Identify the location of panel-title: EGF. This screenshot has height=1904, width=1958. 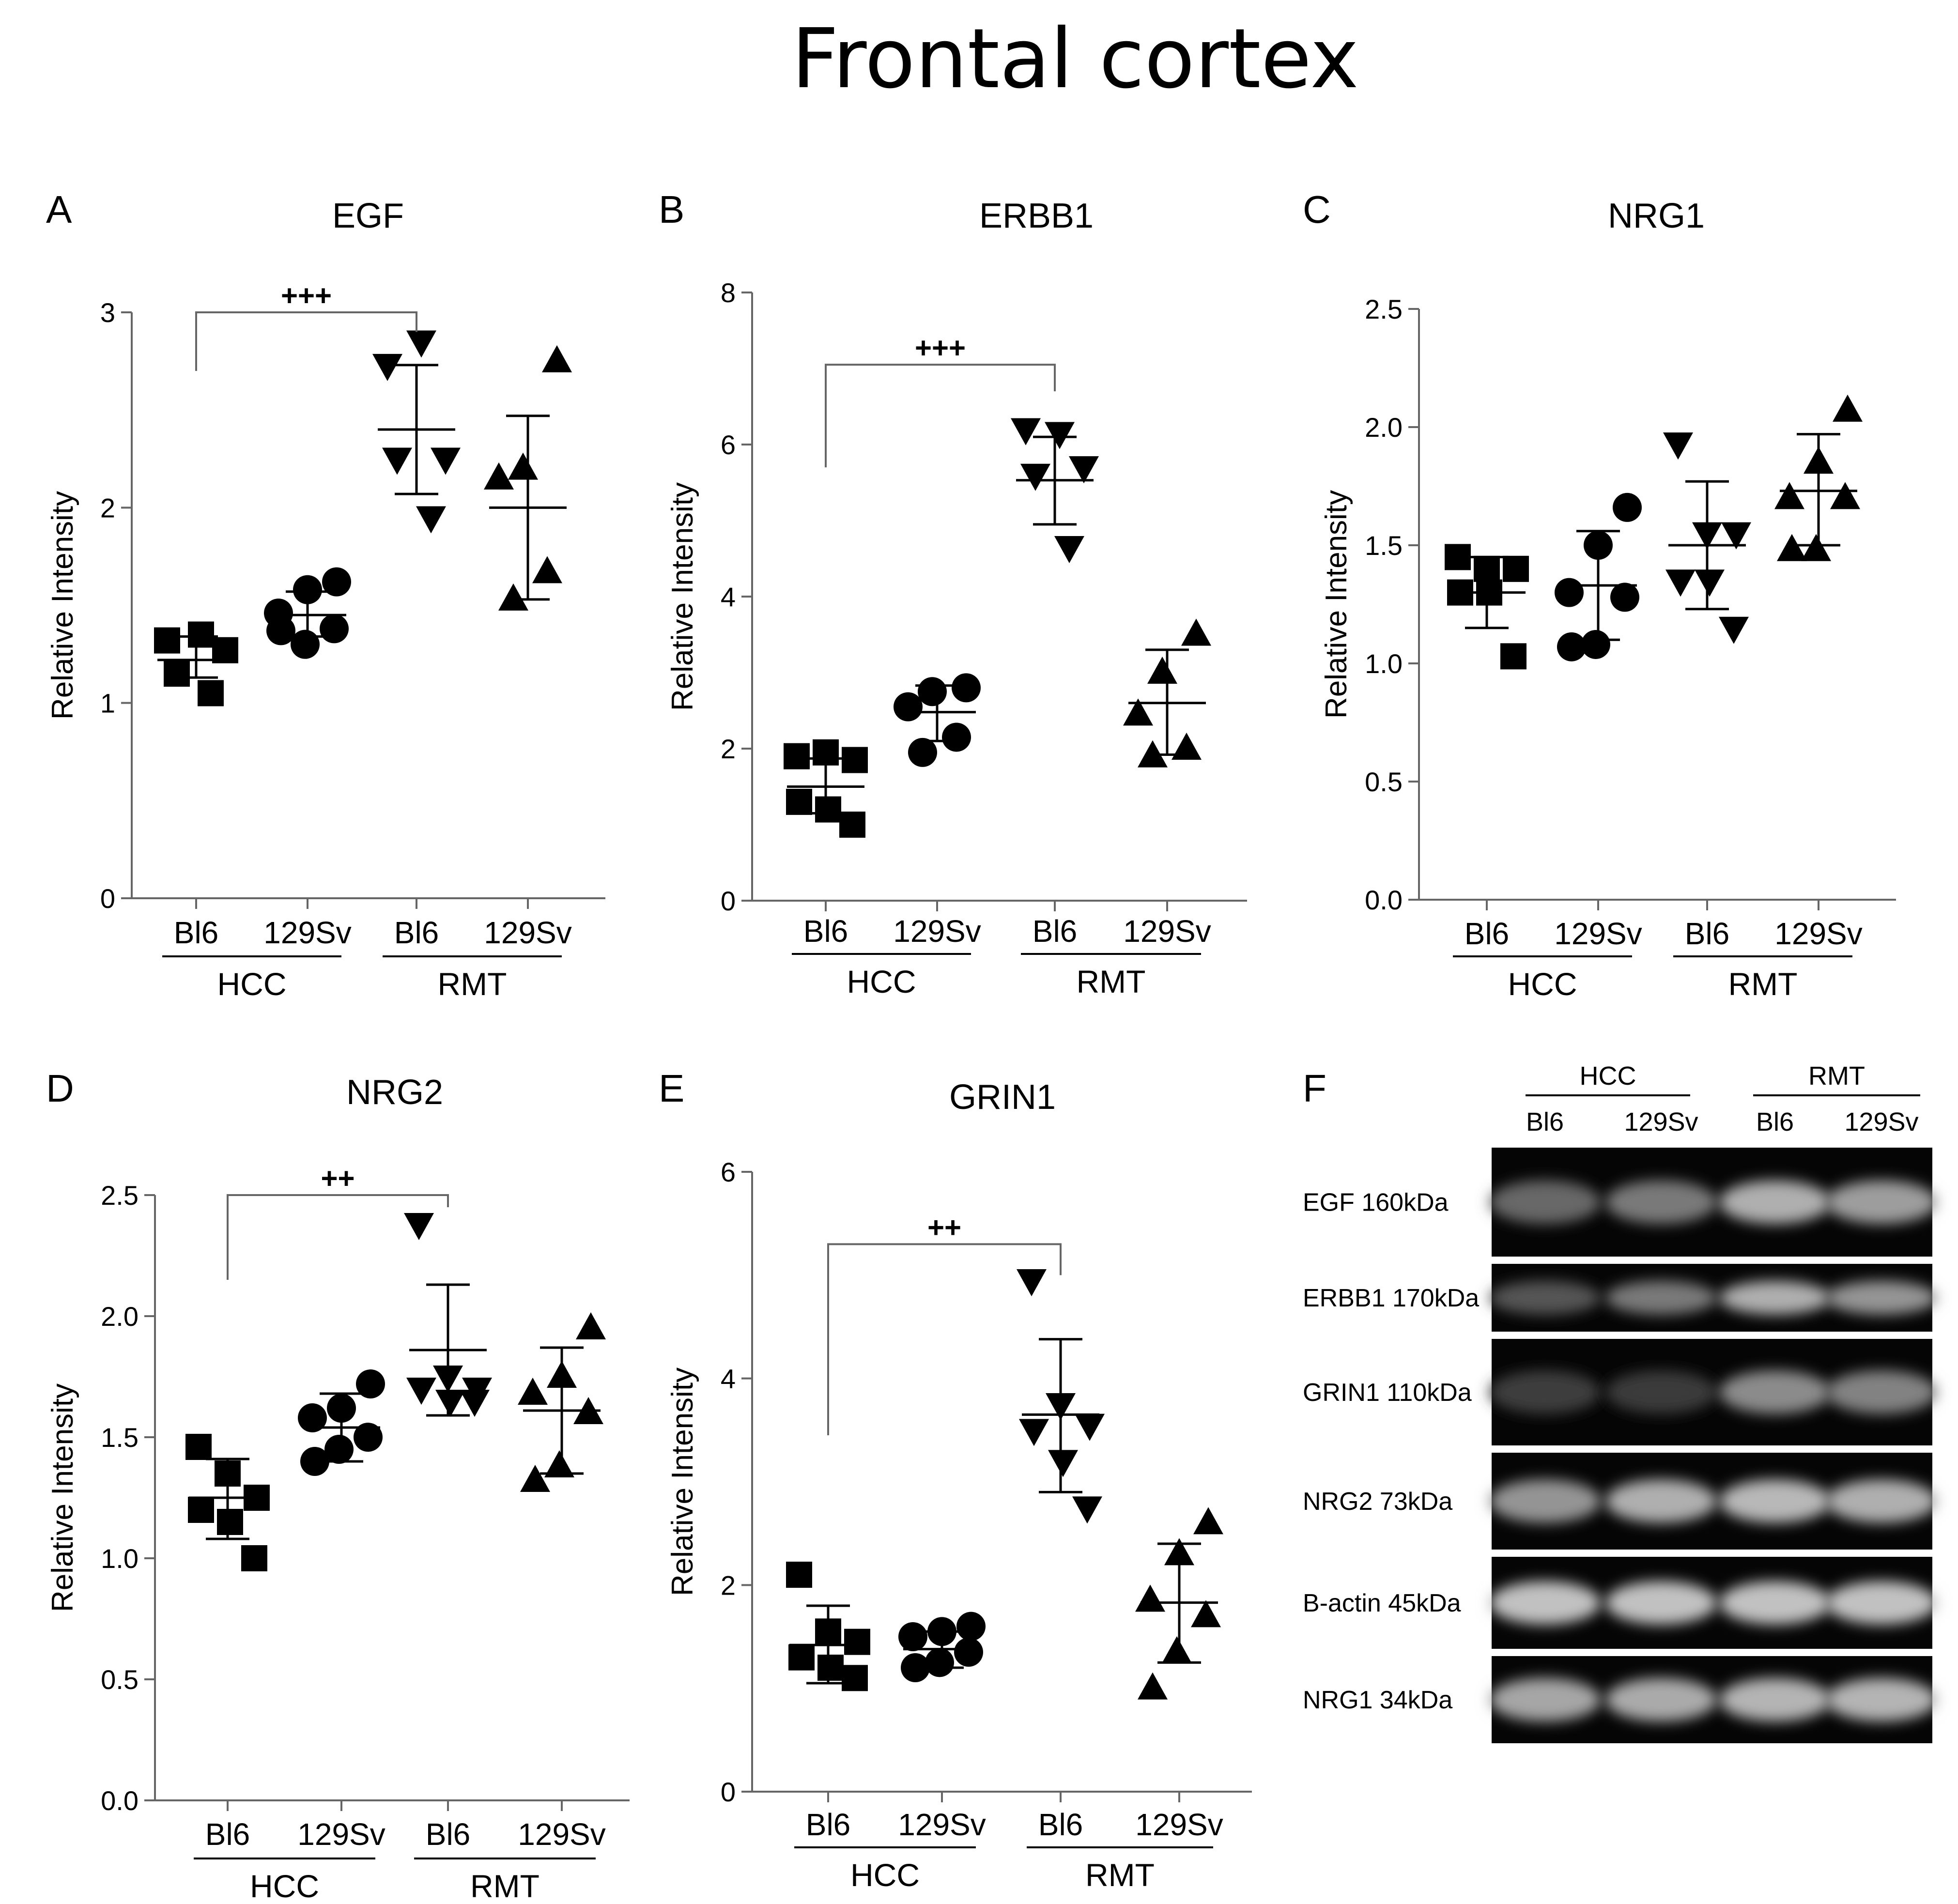
(368, 216).